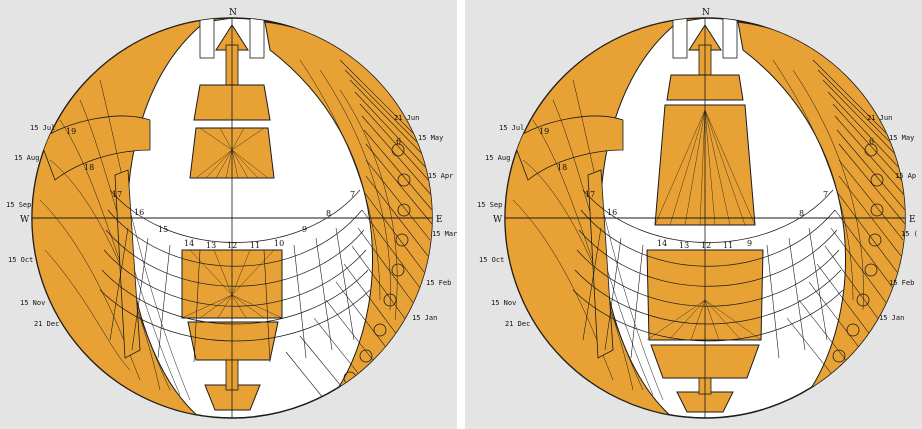  Describe the element at coordinates (909, 234) in the screenshot. I see `month-label: 15 (` at that location.